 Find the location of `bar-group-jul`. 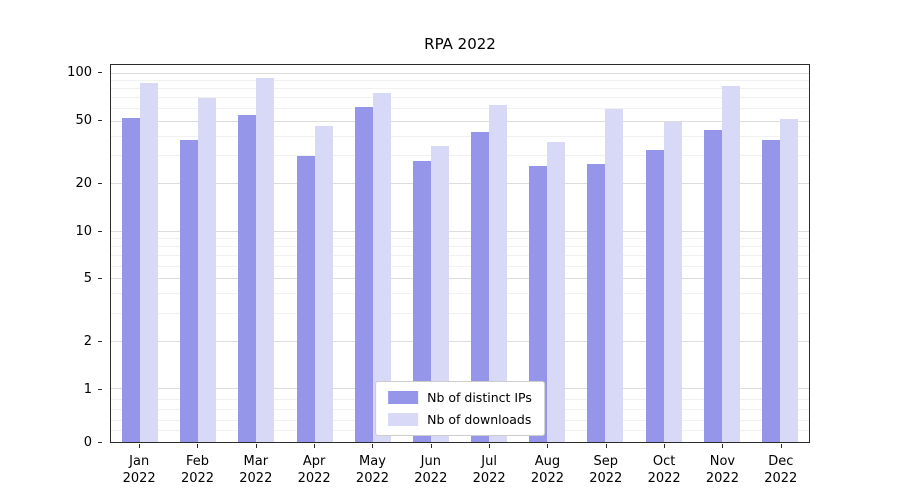

bar-group-jul is located at coordinates (489, 253).